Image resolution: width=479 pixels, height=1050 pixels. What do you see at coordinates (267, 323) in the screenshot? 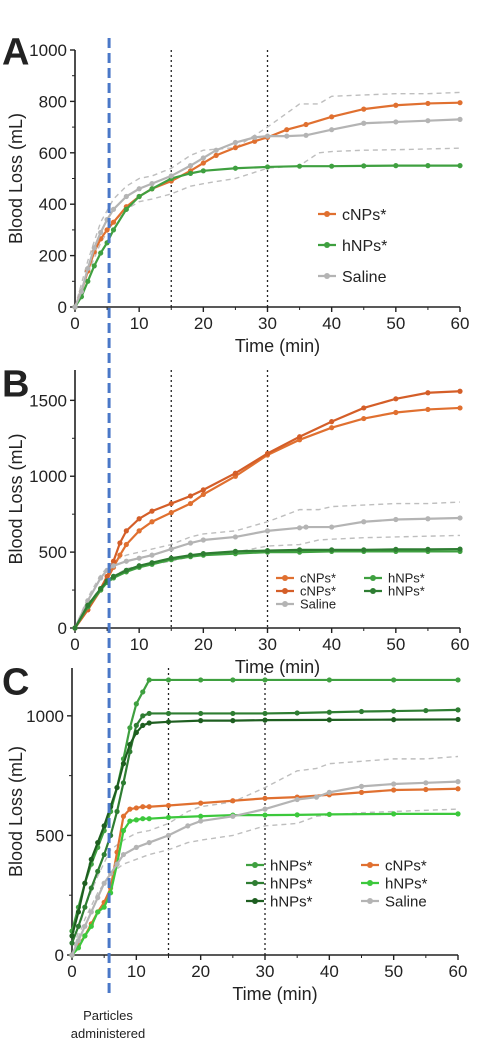
I see `x-tick-label: 30` at bounding box center [267, 323].